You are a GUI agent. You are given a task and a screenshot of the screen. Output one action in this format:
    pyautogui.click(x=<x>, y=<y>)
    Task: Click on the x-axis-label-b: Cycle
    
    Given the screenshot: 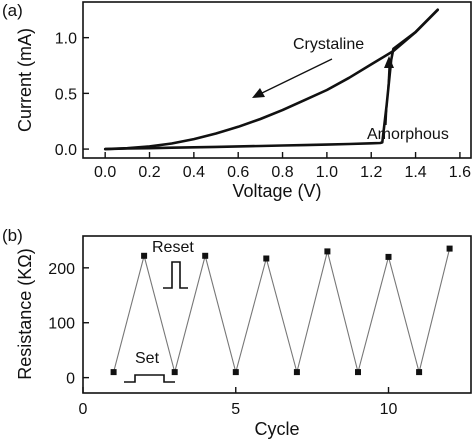 What is the action you would take?
    pyautogui.click(x=276, y=429)
    